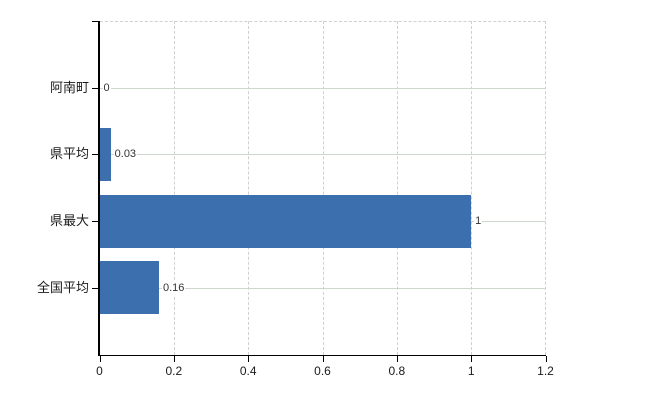 Image resolution: width=650 pixels, height=400 pixels. Describe the element at coordinates (173, 287) in the screenshot. I see `data-label: 0.16` at that location.